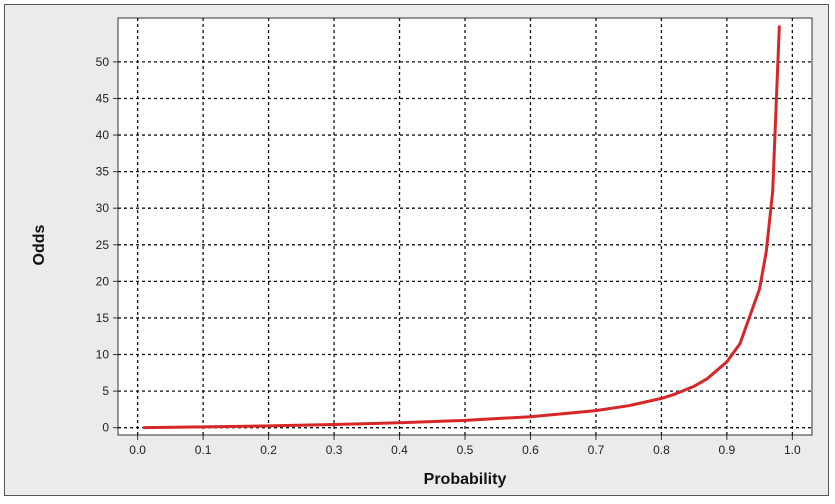  I want to click on y-tick-label: 5, so click(105, 391).